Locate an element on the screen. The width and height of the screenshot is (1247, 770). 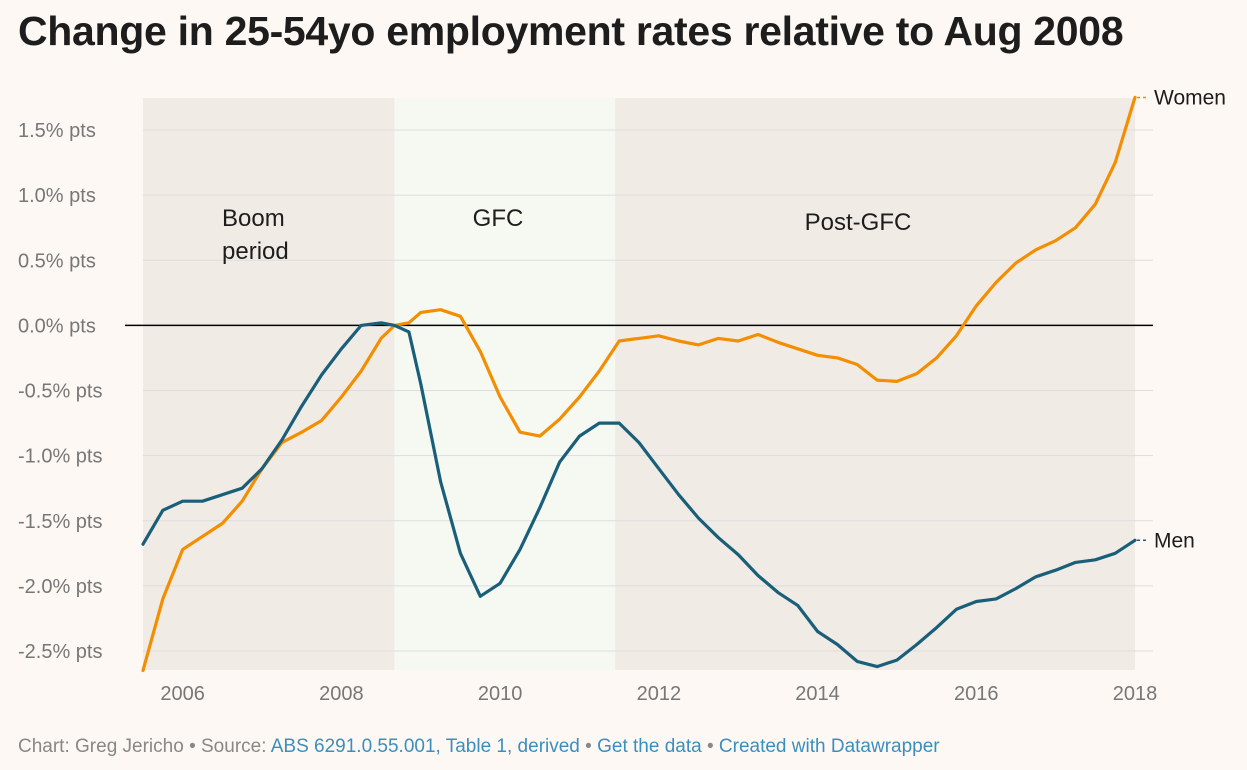
y-tick-label: 0.5% pts is located at coordinates (57, 261).